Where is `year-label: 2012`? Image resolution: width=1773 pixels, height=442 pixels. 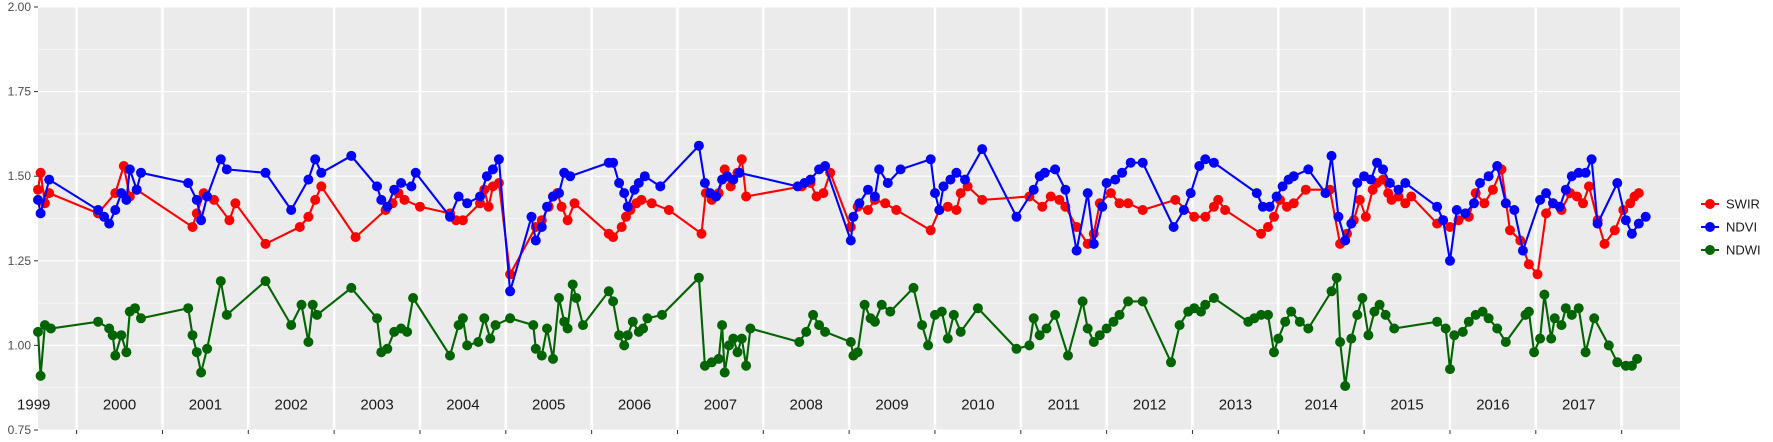 year-label: 2012 is located at coordinates (1149, 405).